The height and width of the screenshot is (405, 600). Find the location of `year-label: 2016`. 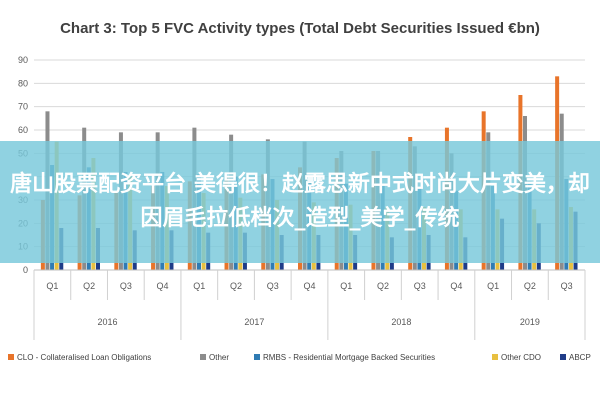

year-label: 2016 is located at coordinates (107, 322).